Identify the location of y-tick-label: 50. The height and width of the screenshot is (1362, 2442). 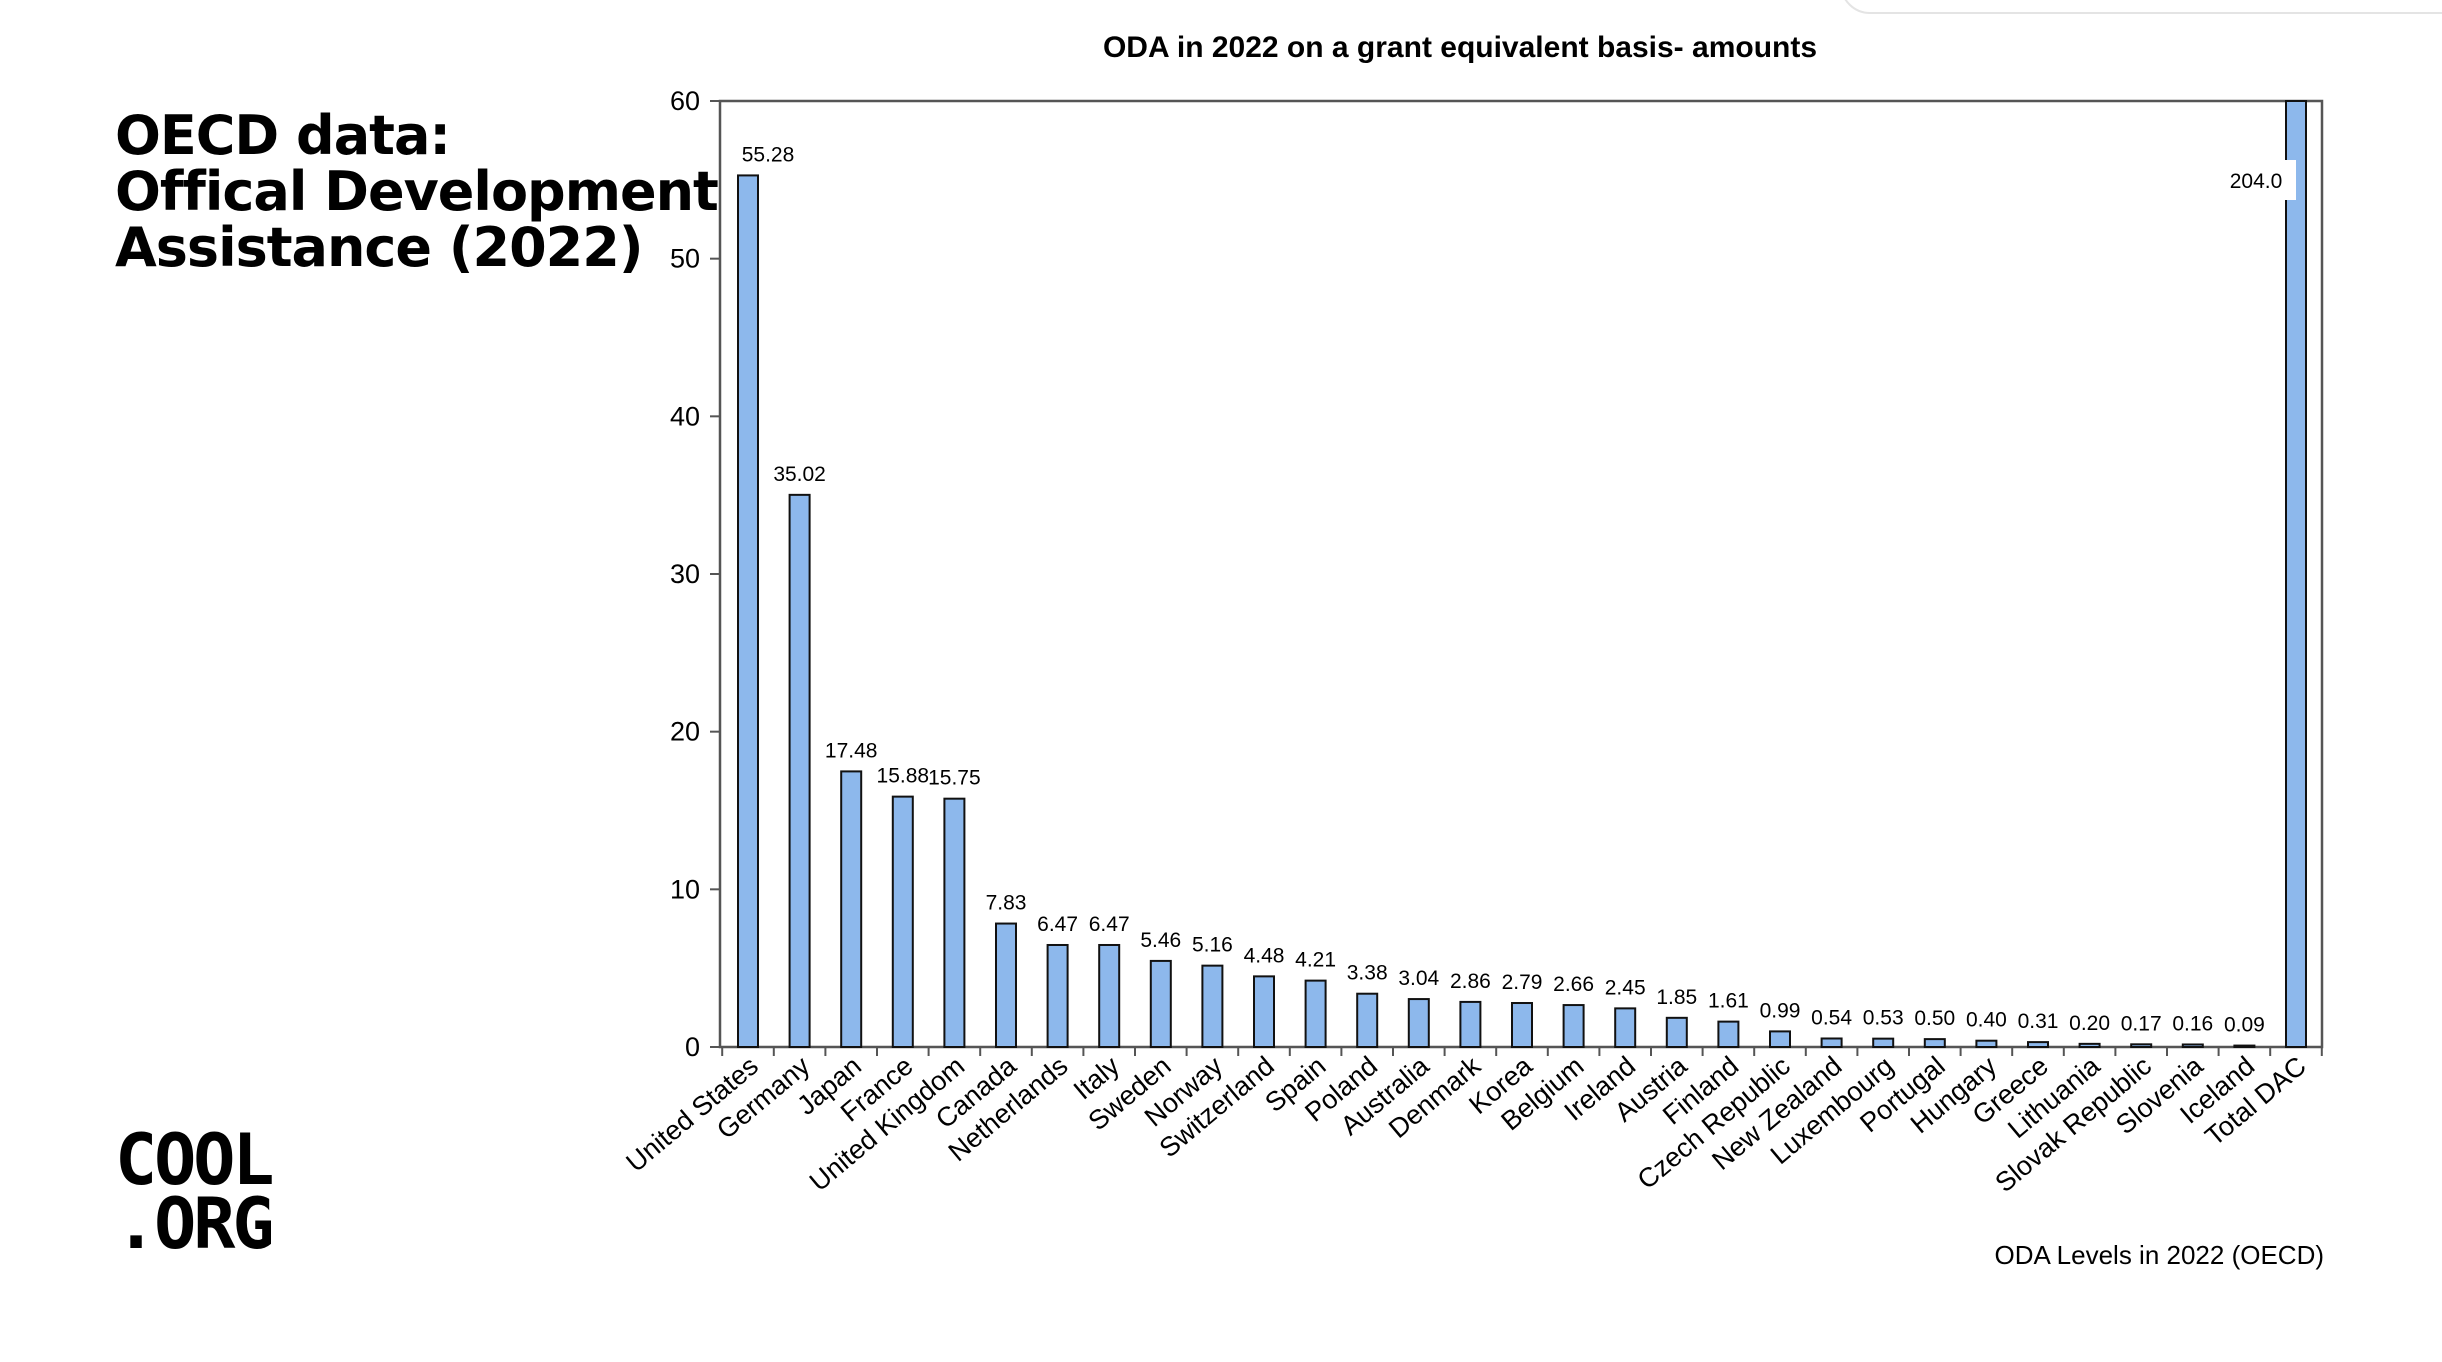
(685, 259).